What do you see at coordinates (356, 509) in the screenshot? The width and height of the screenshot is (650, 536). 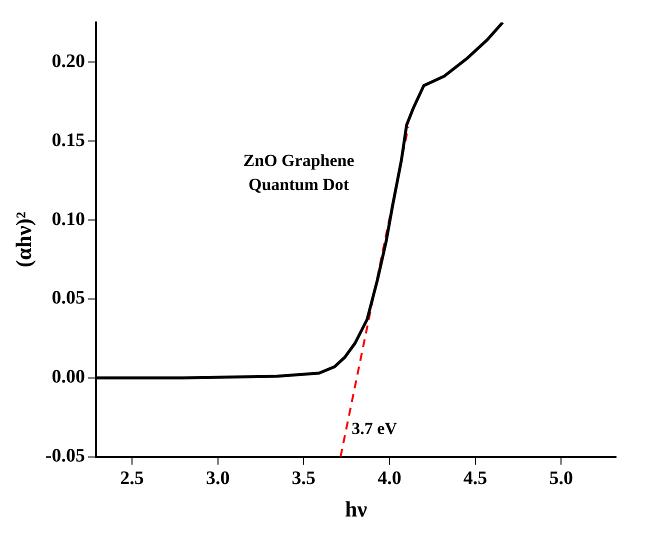 I see `x-axis-title: hν` at bounding box center [356, 509].